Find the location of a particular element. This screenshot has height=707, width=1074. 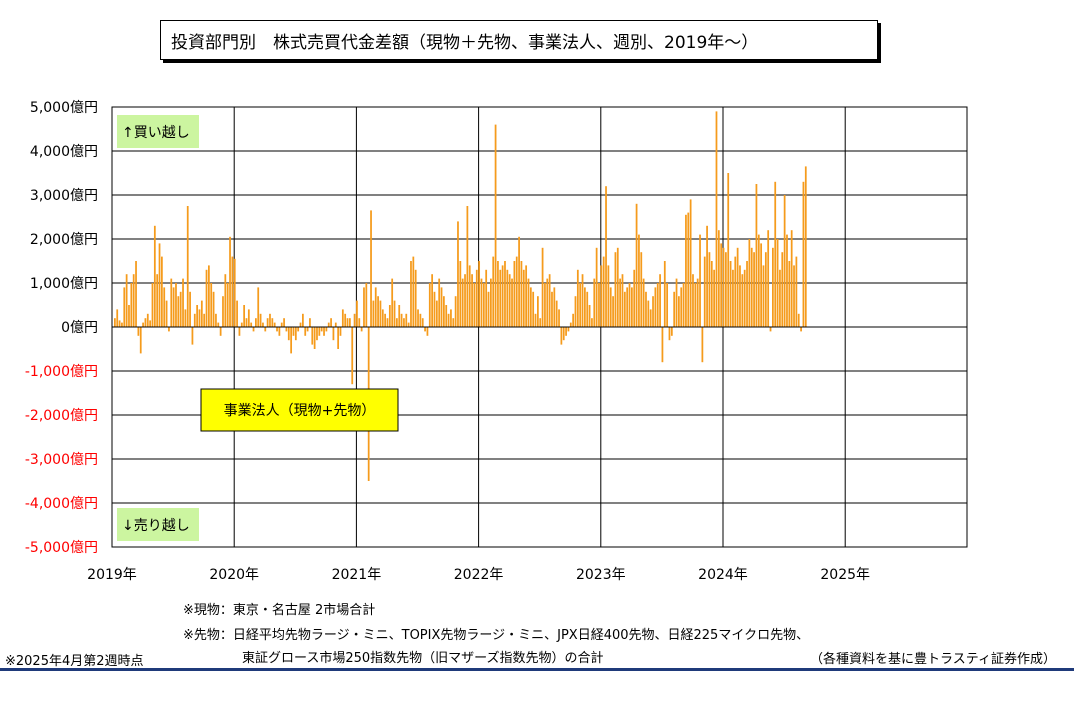

y-tick-label: -3,000億円 is located at coordinates (61, 460).